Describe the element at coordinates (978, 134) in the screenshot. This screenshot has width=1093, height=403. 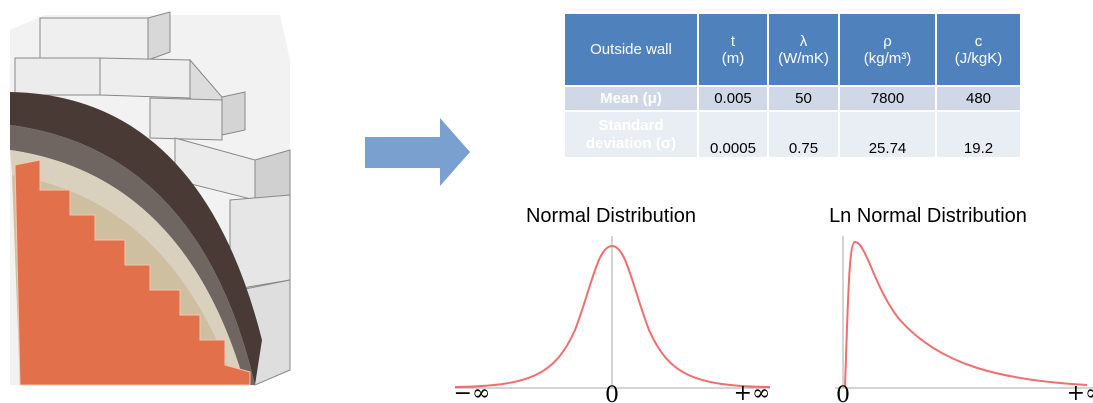
I see `cell: 19.2` at that location.